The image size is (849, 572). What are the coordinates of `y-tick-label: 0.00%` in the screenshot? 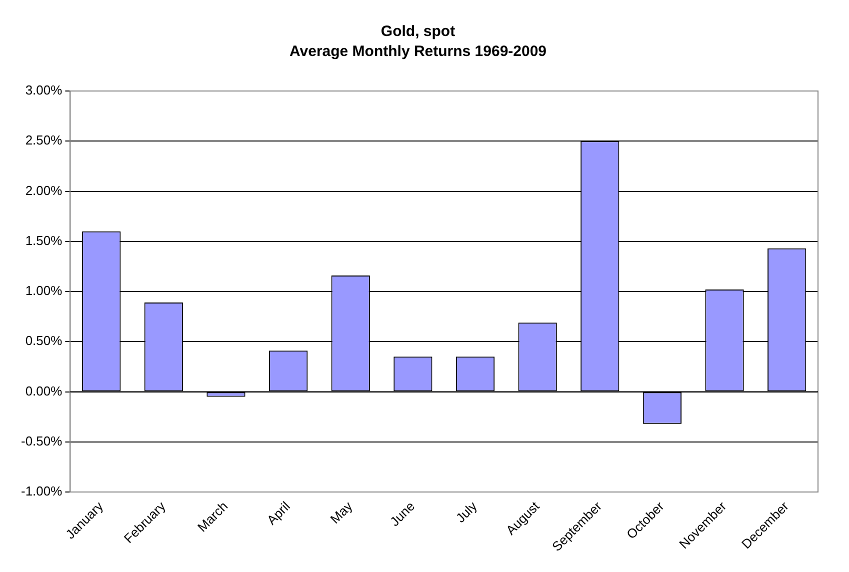 It's located at (44, 390).